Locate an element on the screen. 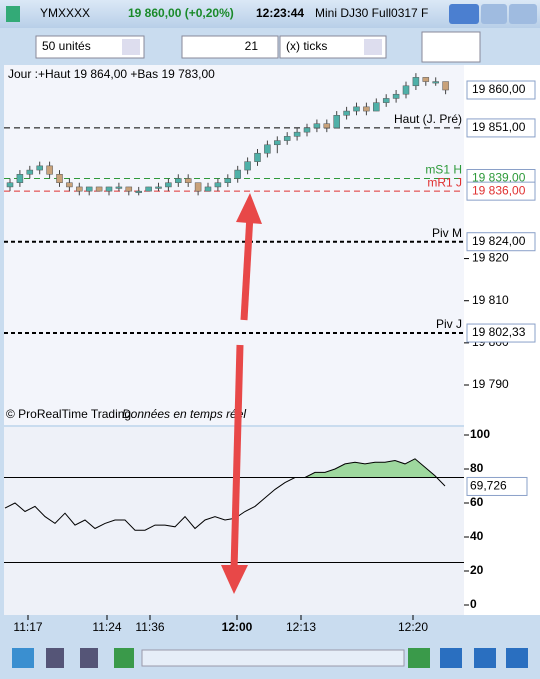 This screenshot has width=540, height=679. y-tick-label: 20 is located at coordinates (477, 570).